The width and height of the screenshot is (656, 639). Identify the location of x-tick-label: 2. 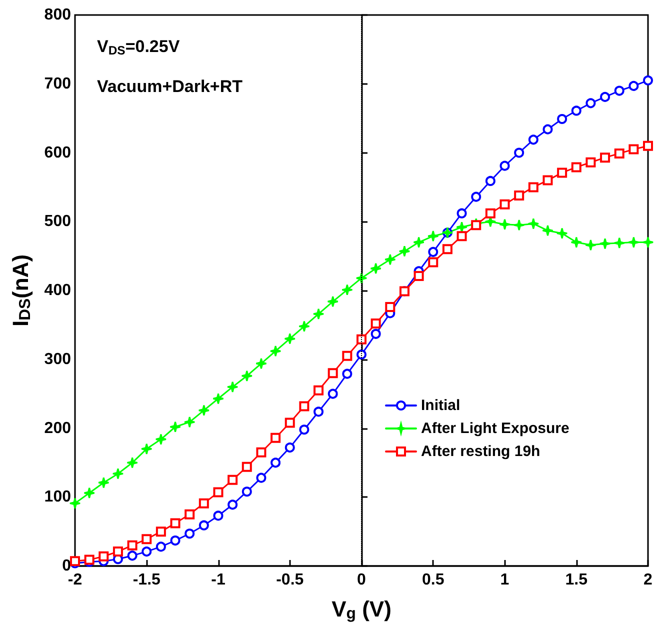
(648, 580).